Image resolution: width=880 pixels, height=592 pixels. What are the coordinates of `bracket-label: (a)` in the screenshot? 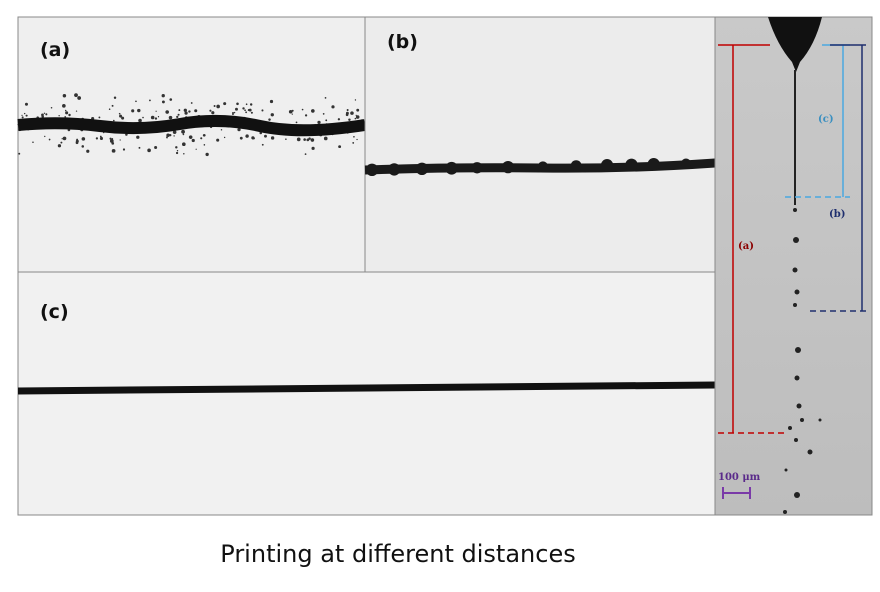 It's located at (746, 246).